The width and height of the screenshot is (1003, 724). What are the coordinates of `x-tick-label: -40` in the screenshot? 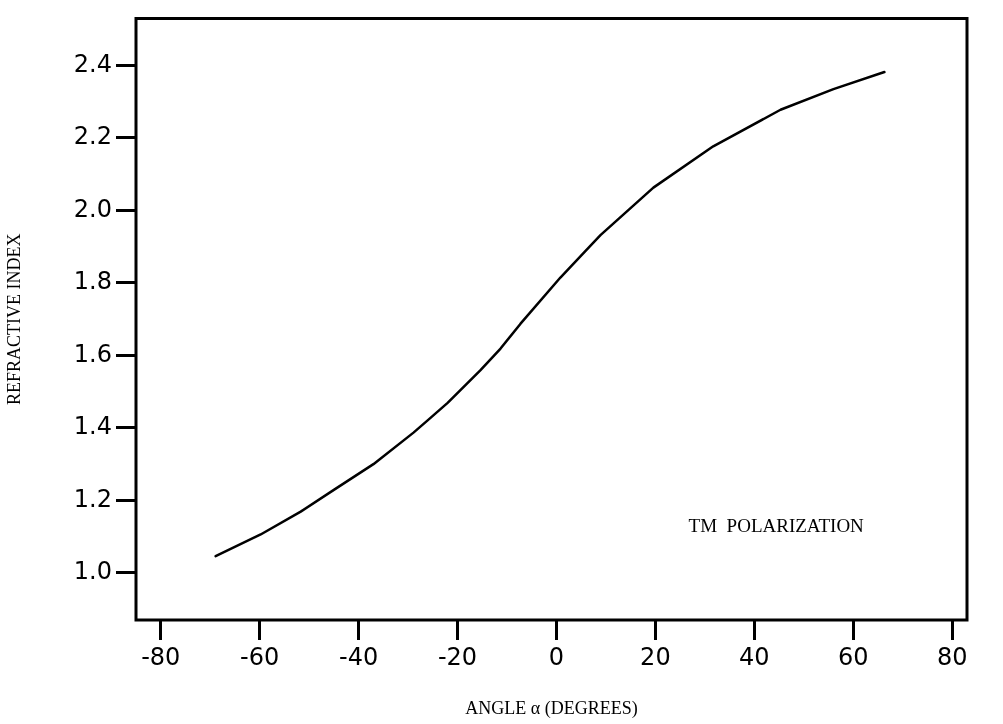 It's located at (358, 656).